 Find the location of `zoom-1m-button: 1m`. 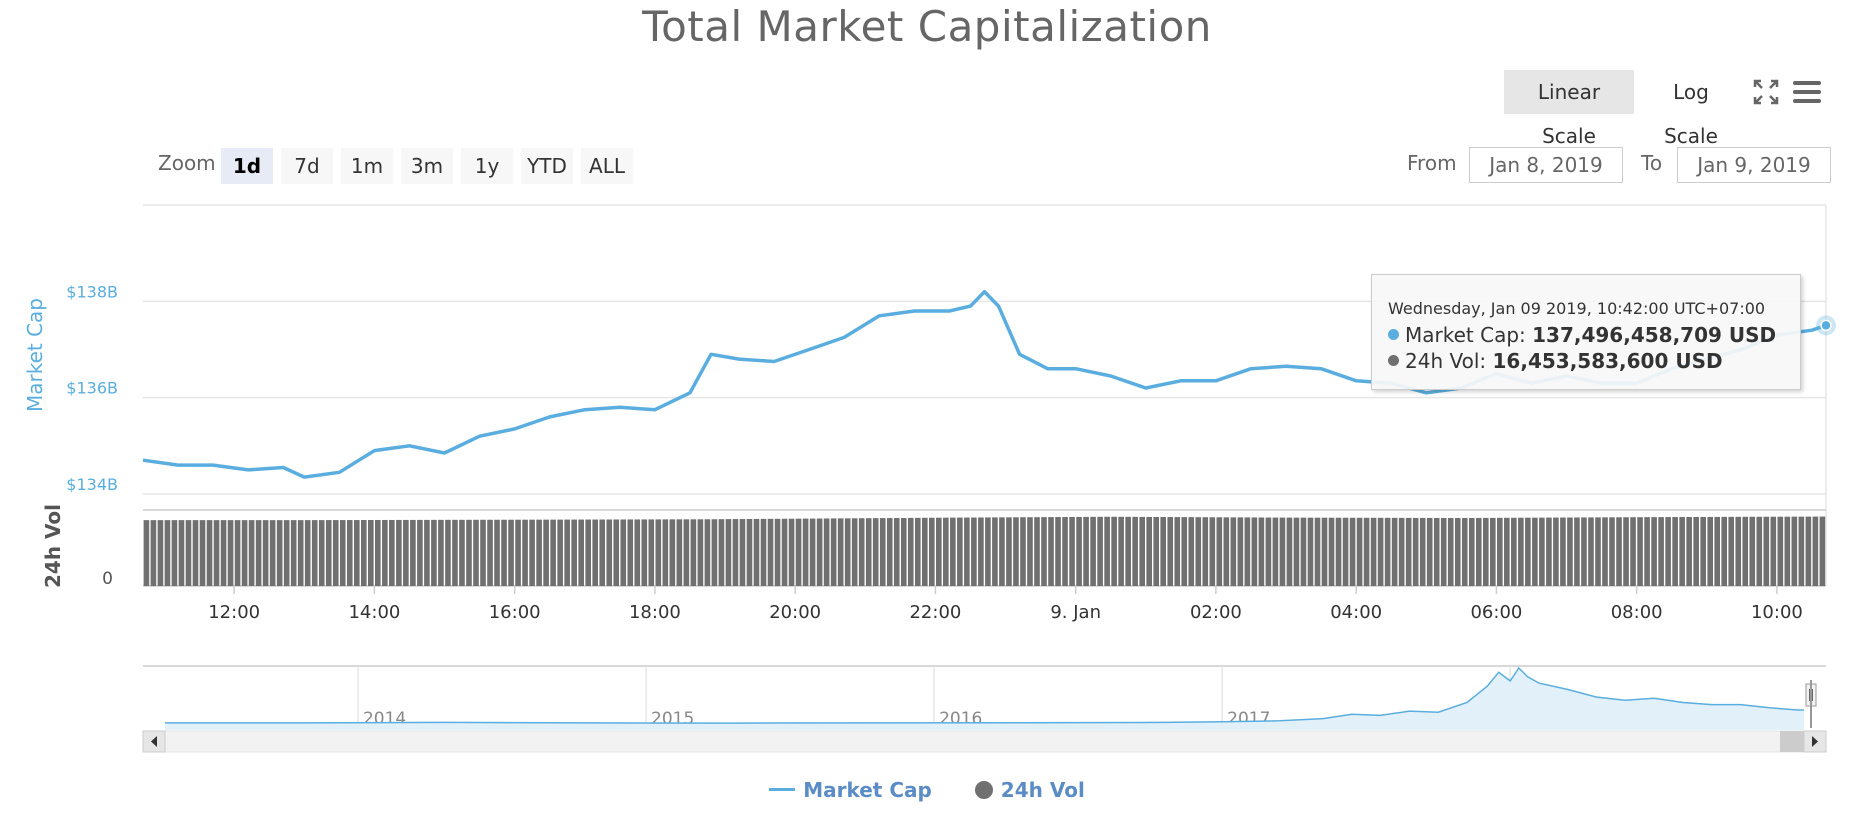

zoom-1m-button: 1m is located at coordinates (367, 166).